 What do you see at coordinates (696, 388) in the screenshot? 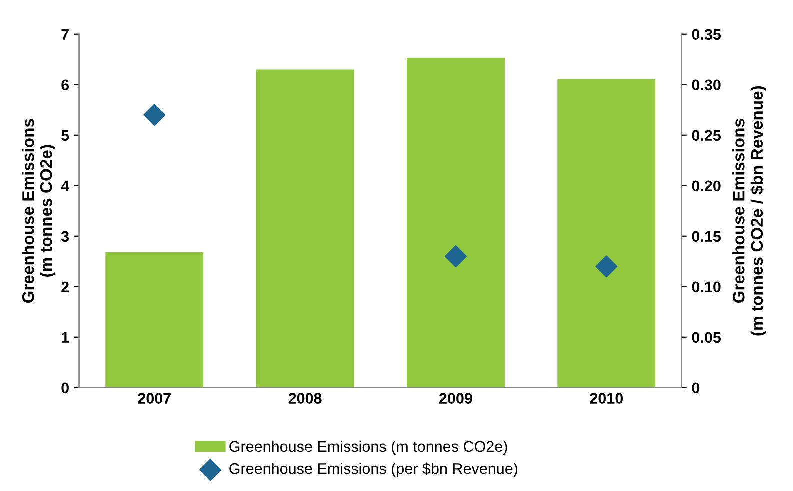
I see `y2-tick-label: 0` at bounding box center [696, 388].